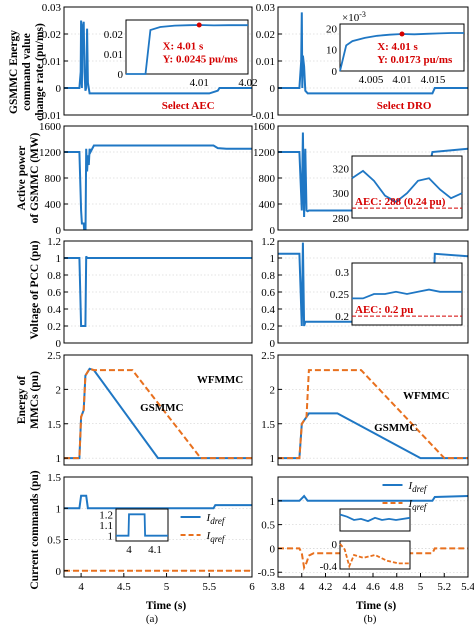 The height and width of the screenshot is (626, 474). I want to click on ytick-label: 0.03, so click(266, 8).